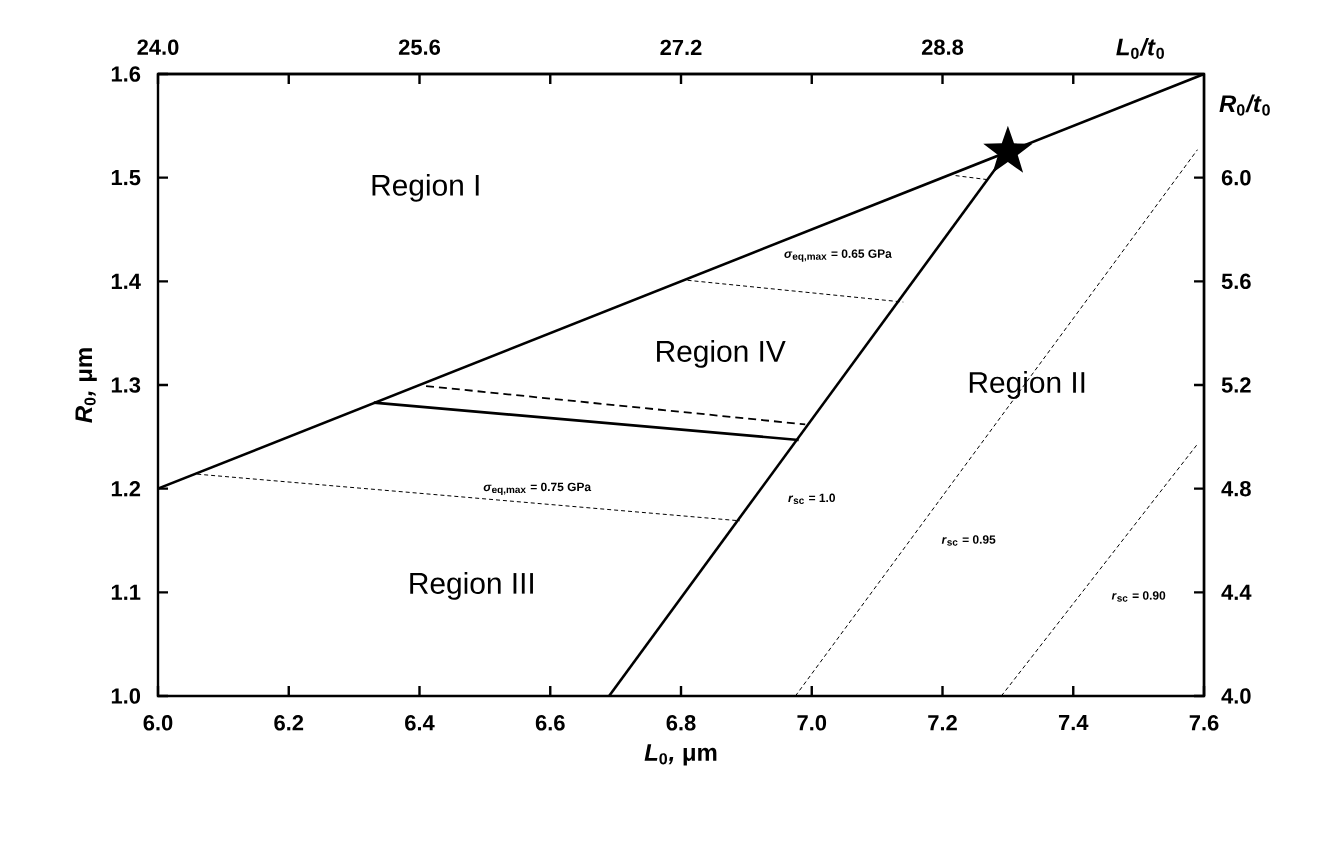 Image resolution: width=1326 pixels, height=848 pixels. I want to click on x-axis-title: L$_{0}$, μm, so click(680, 755).